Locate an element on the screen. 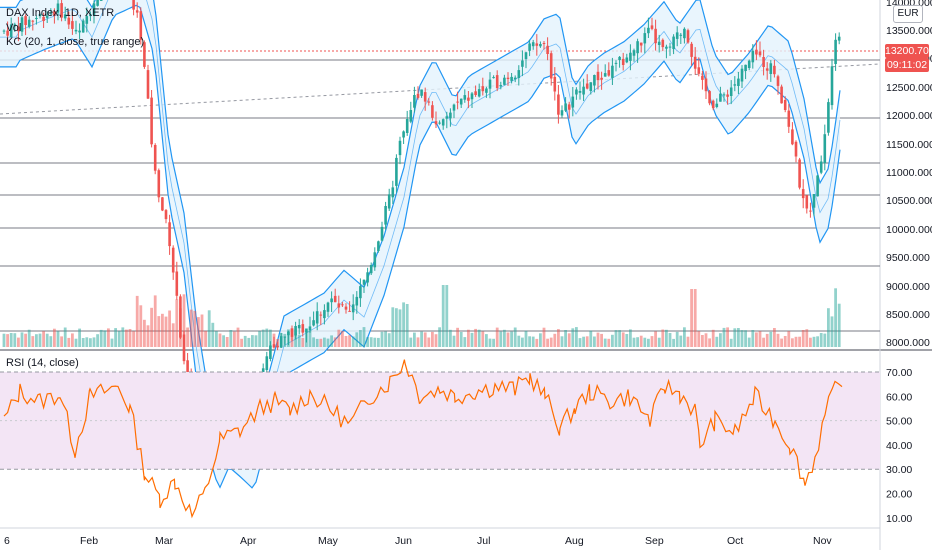 Image resolution: width=932 pixels, height=550 pixels. rsi-tick-label: 60.00 is located at coordinates (899, 397).